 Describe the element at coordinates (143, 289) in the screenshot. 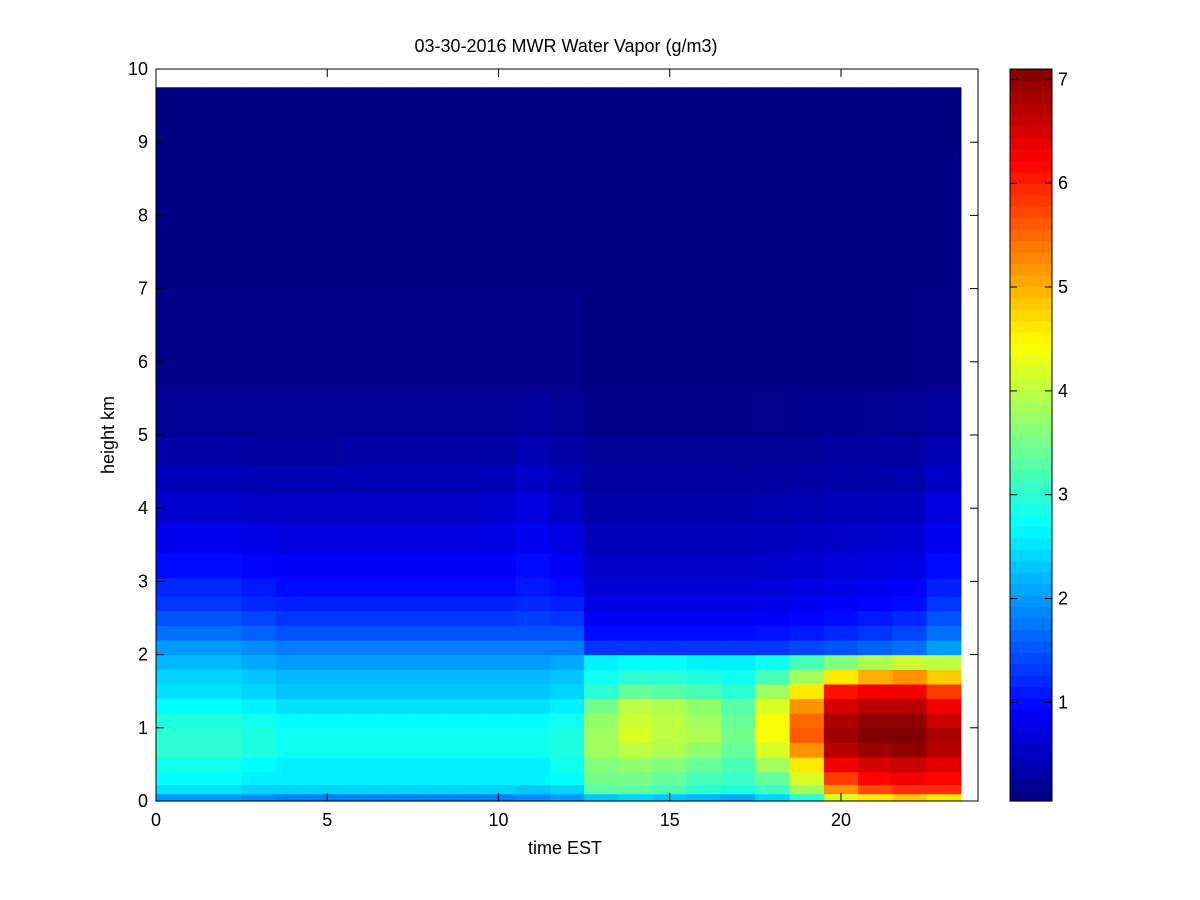

I see `y-tick-label: 7` at that location.